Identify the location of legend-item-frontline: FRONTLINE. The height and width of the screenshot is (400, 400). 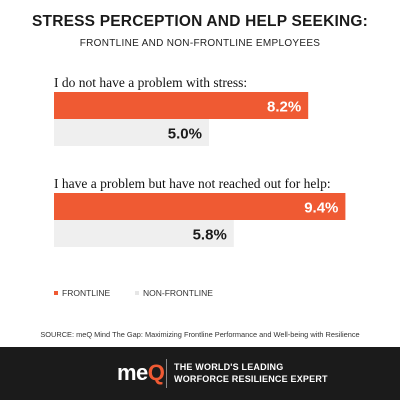
(82, 293).